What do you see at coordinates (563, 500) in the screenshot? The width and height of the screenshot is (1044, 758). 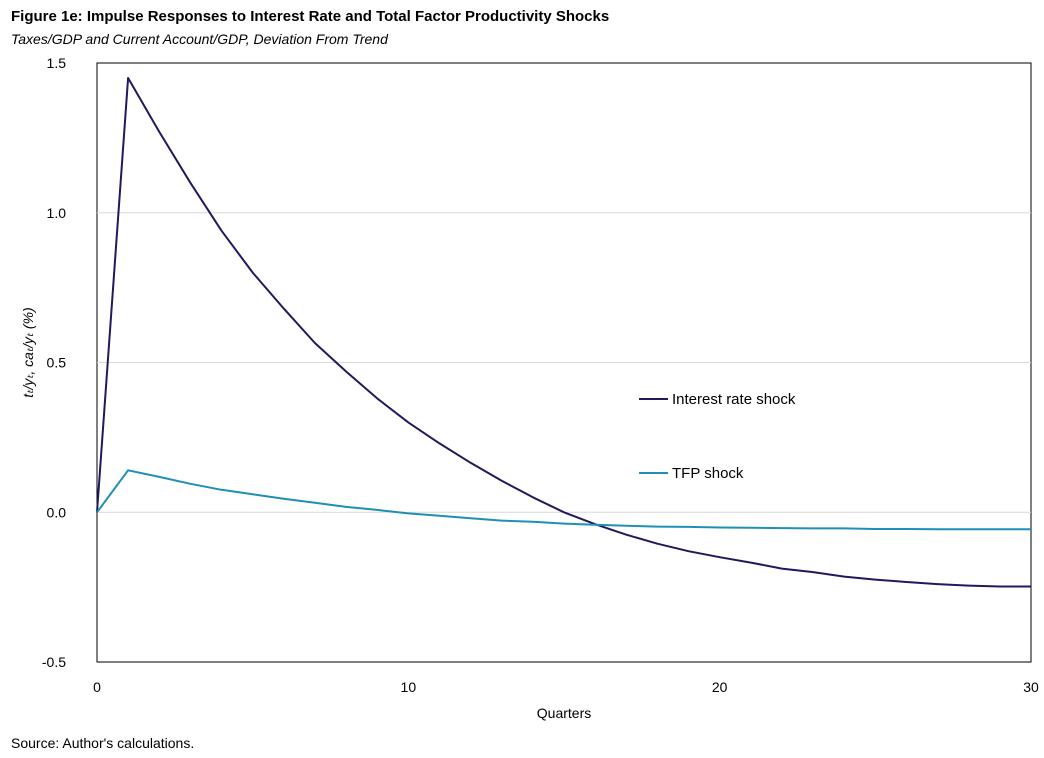 I see `series-line-tfp-shock` at bounding box center [563, 500].